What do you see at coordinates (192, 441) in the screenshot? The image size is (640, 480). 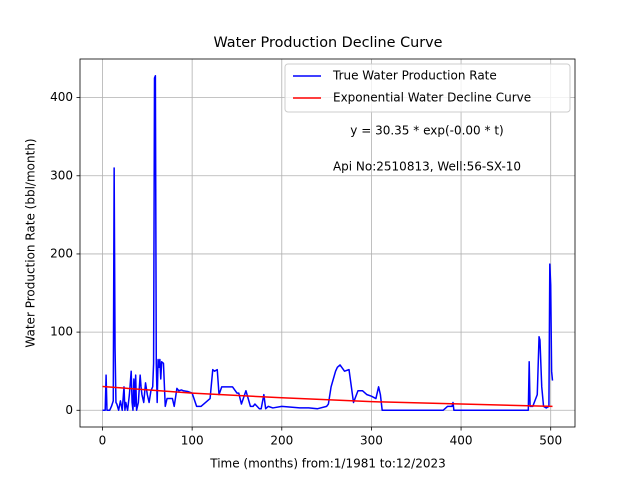 I see `x-tick-label: 100` at bounding box center [192, 441].